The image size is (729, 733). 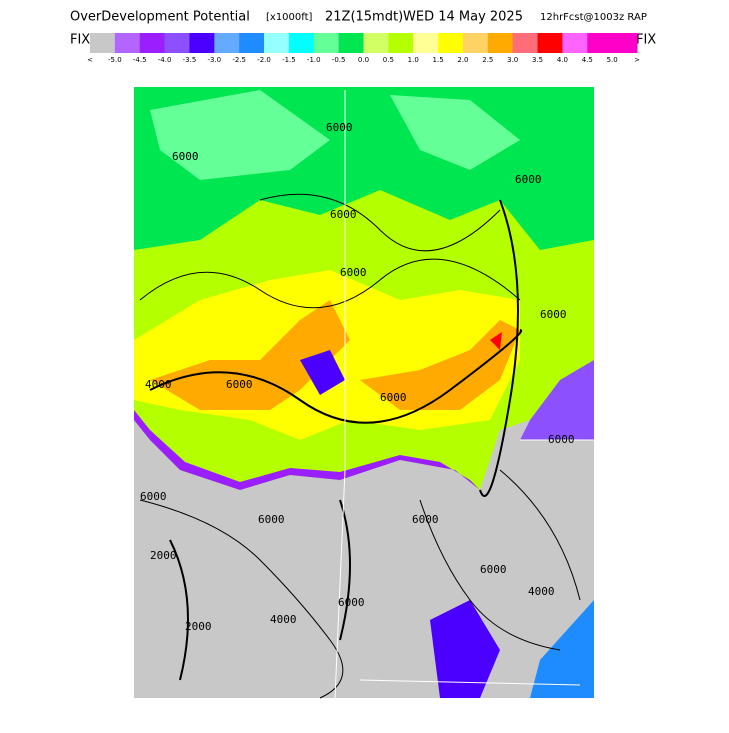 I want to click on colorbar-label: 0.5, so click(x=388, y=60).